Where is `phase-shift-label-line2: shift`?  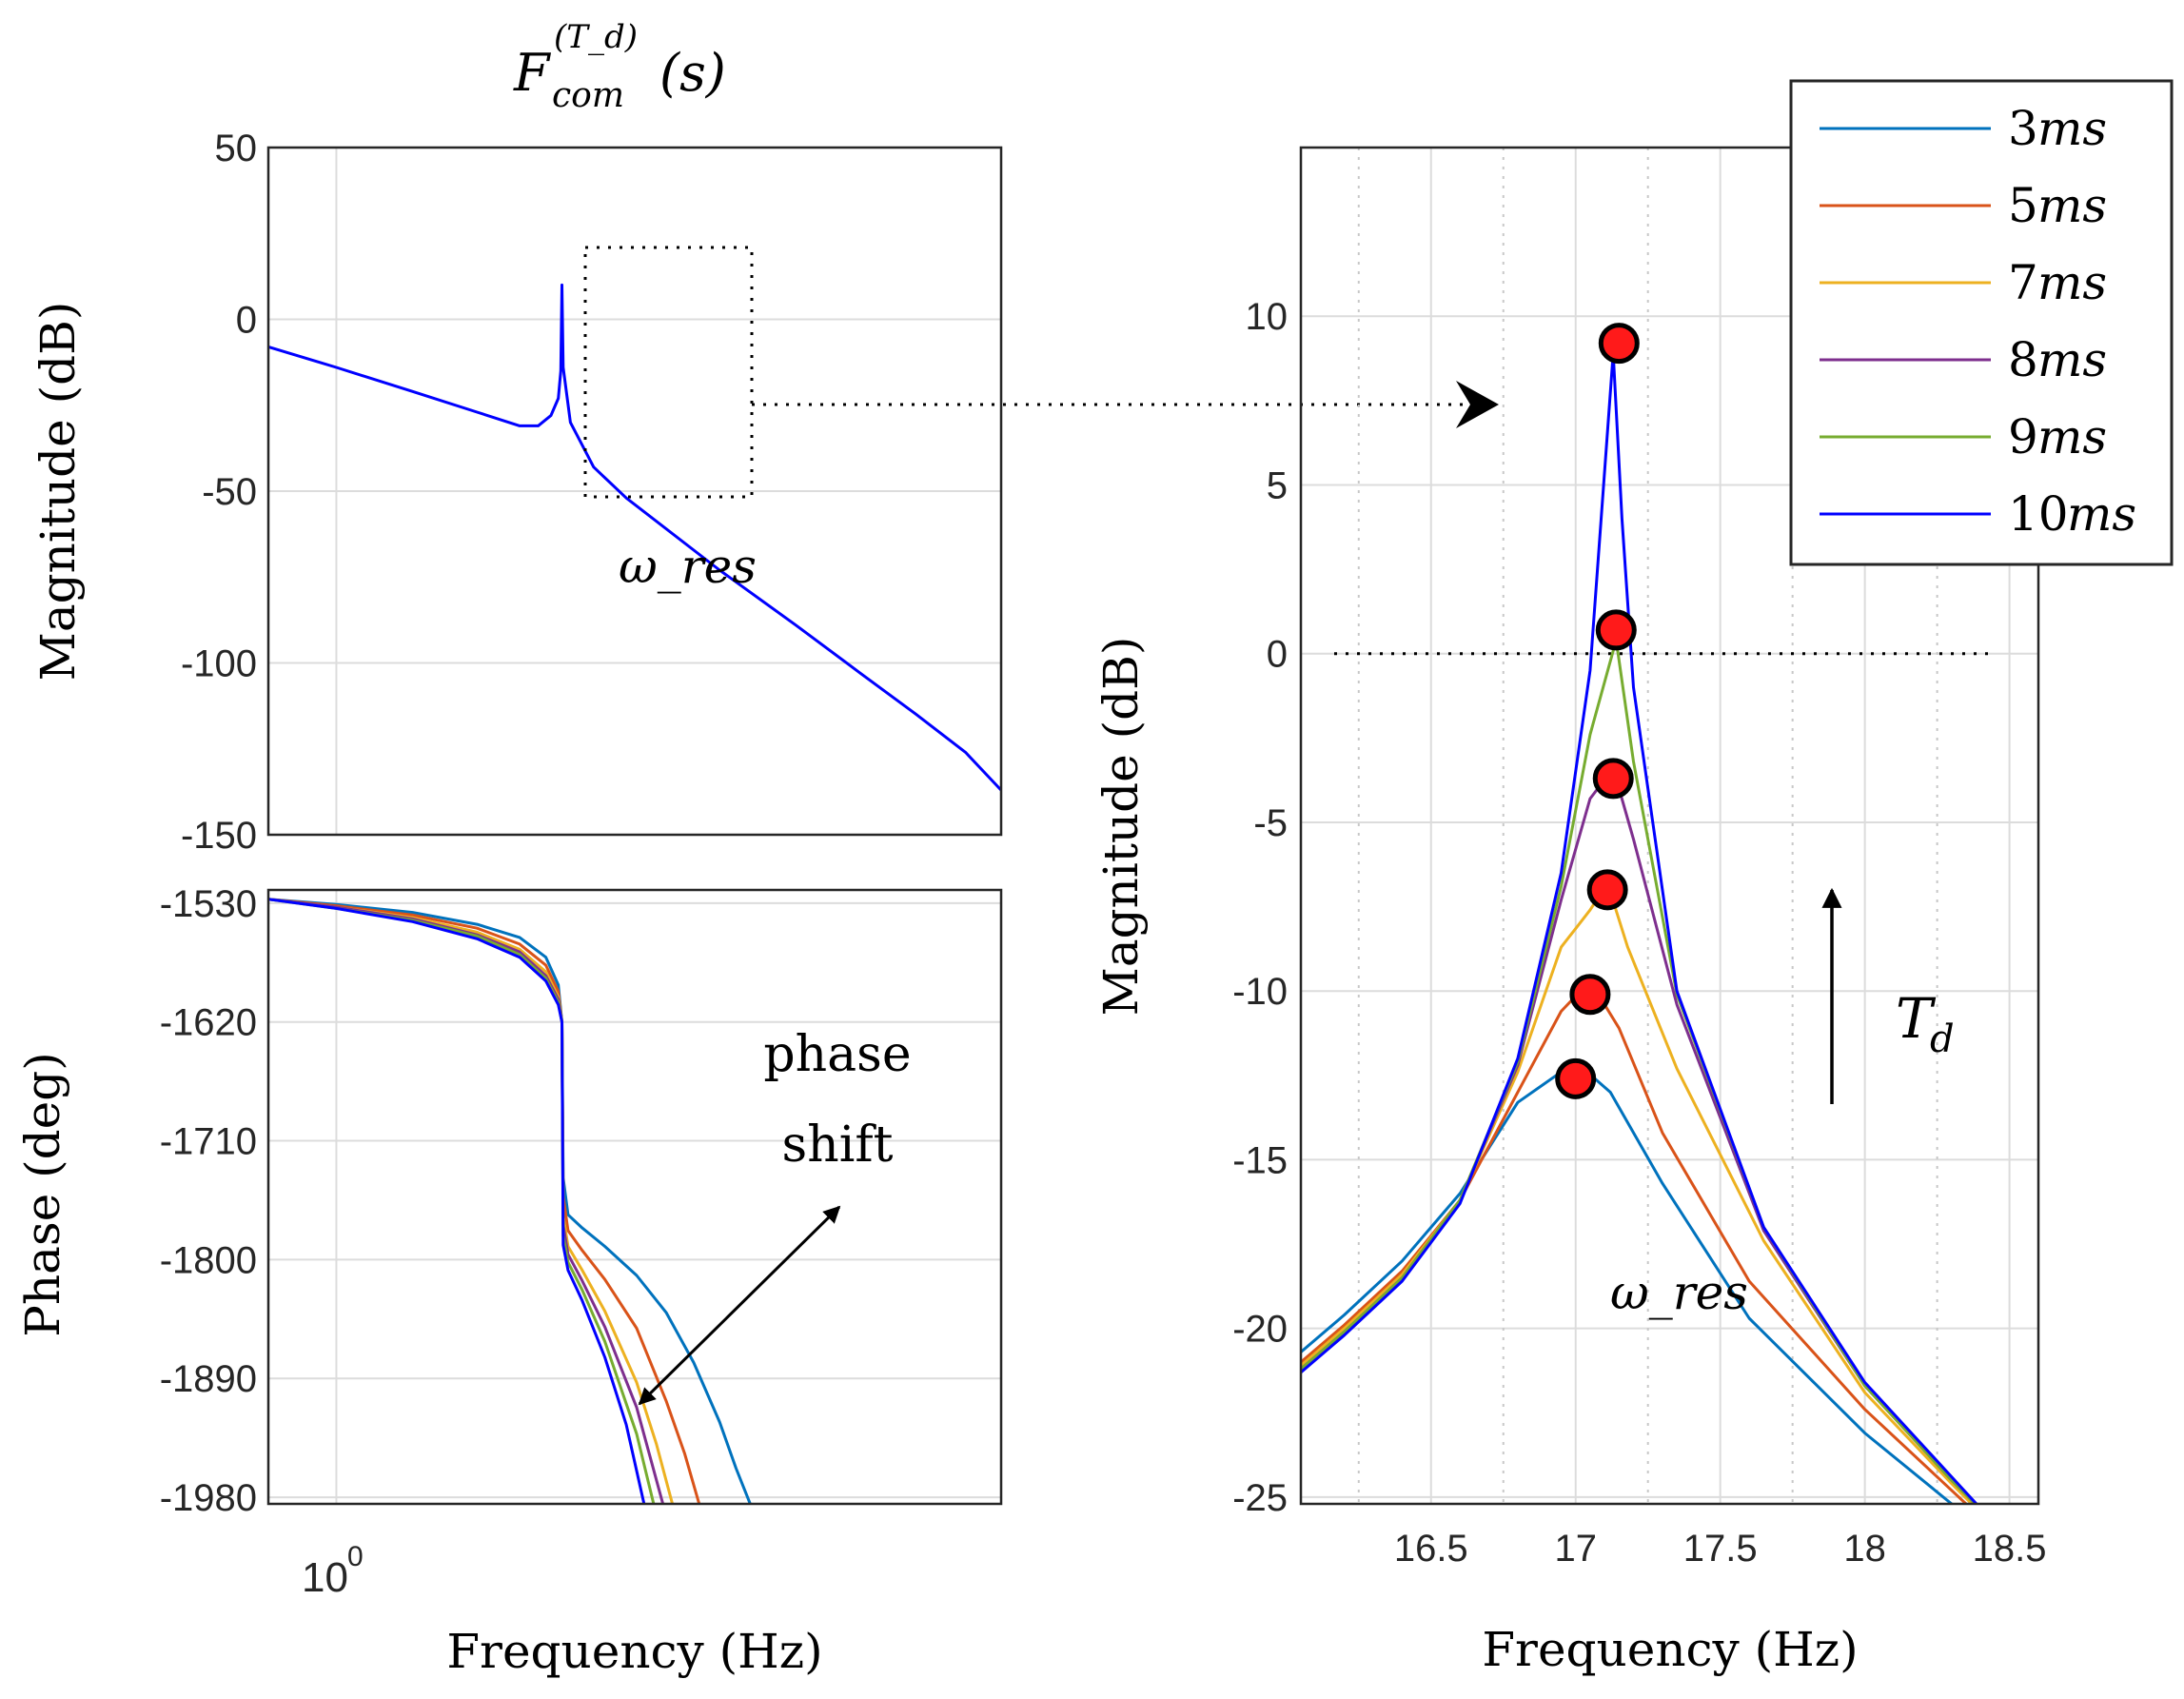
phase-shift-label-line2: shift is located at coordinates (838, 1145).